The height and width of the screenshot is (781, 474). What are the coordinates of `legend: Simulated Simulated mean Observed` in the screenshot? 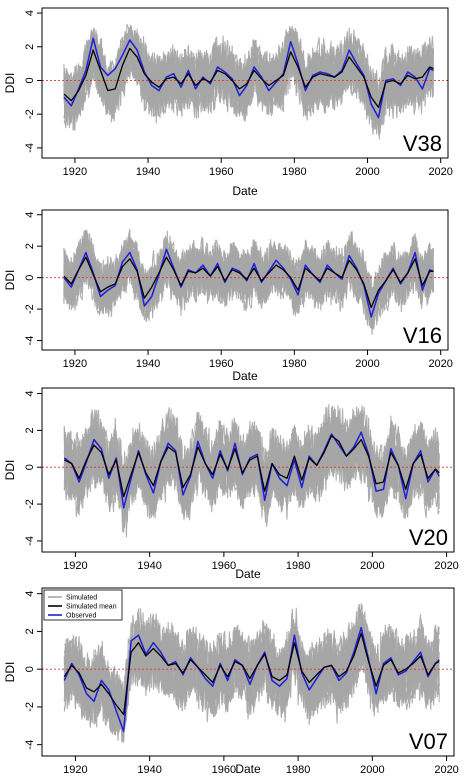 It's located at (83, 605).